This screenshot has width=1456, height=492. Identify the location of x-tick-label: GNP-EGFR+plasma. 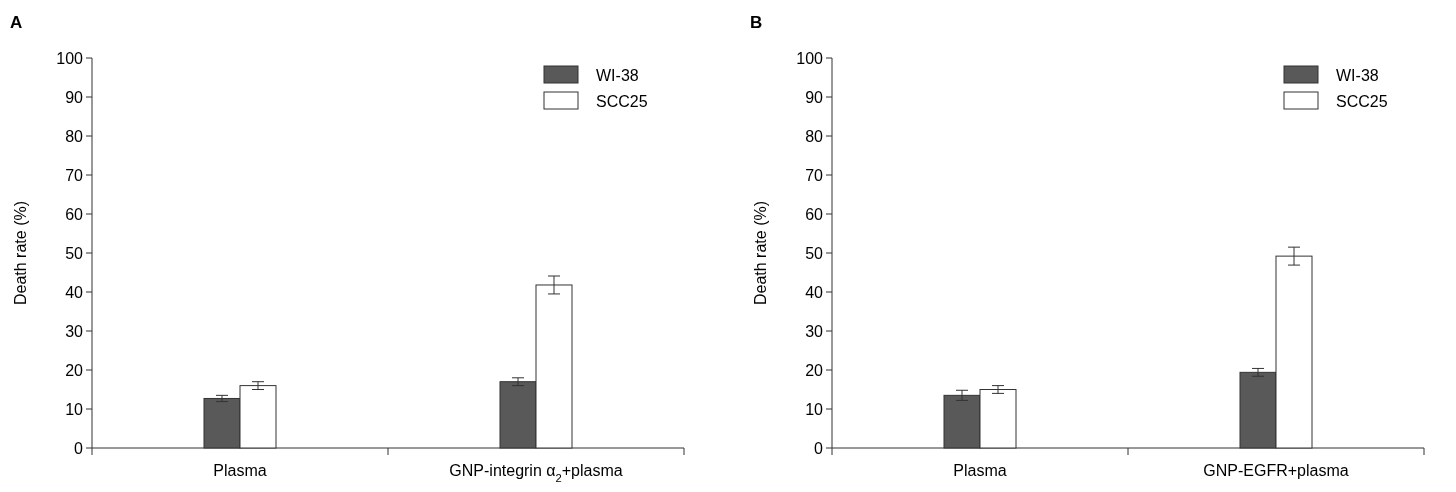
(1276, 470).